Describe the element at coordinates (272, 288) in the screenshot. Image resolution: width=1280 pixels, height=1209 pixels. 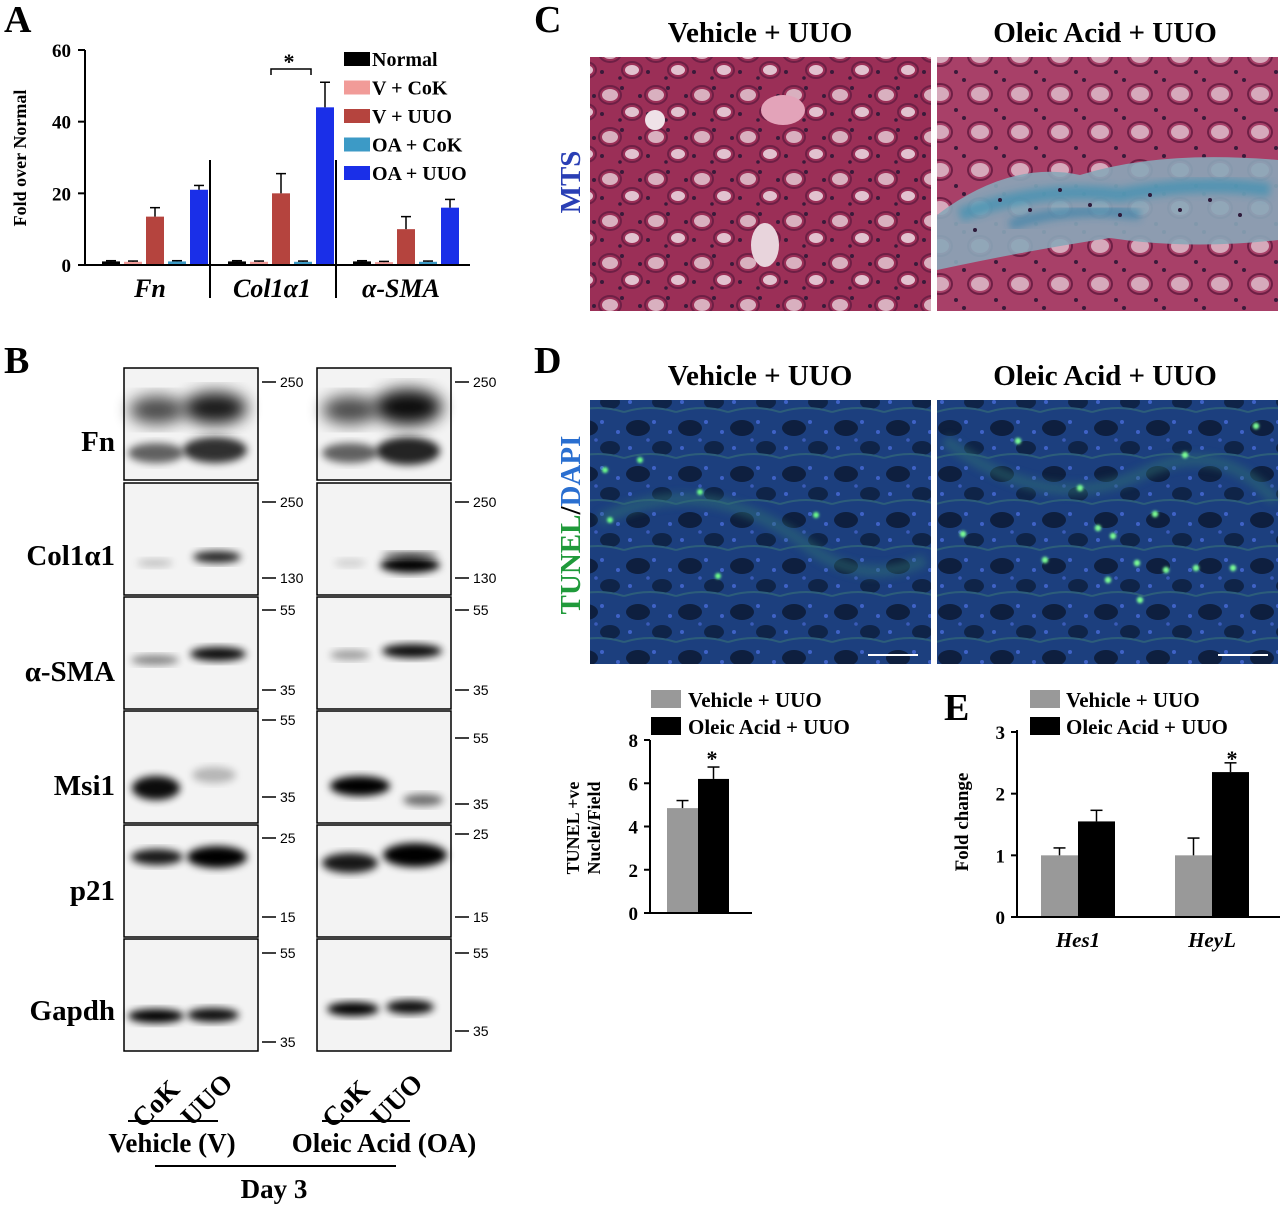
I see `chart-a-category: Col1α1` at that location.